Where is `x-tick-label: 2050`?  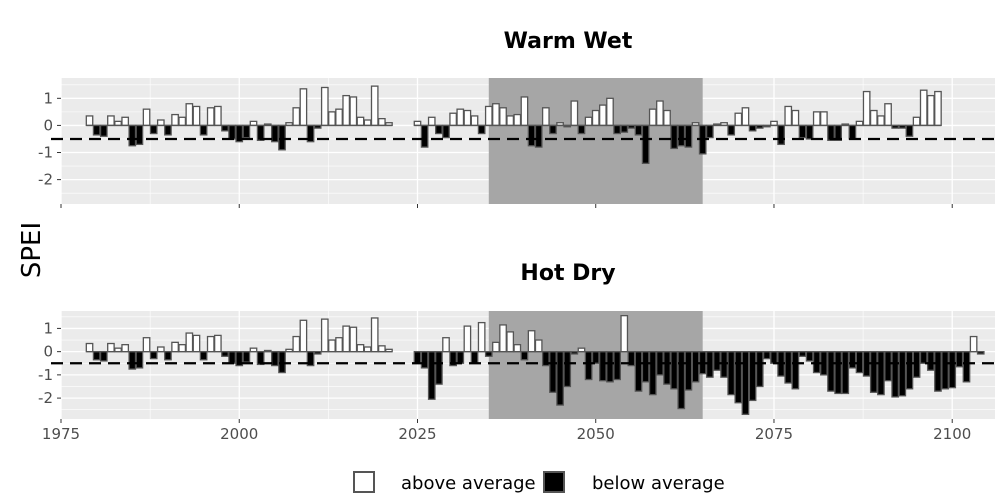
x-tick-label: 2050 is located at coordinates (596, 434).